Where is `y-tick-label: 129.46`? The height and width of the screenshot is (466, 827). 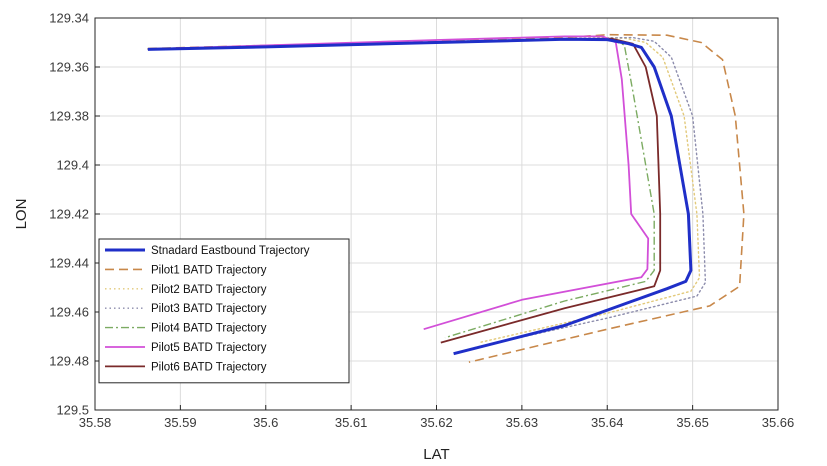
y-tick-label: 129.46 is located at coordinates (69, 312).